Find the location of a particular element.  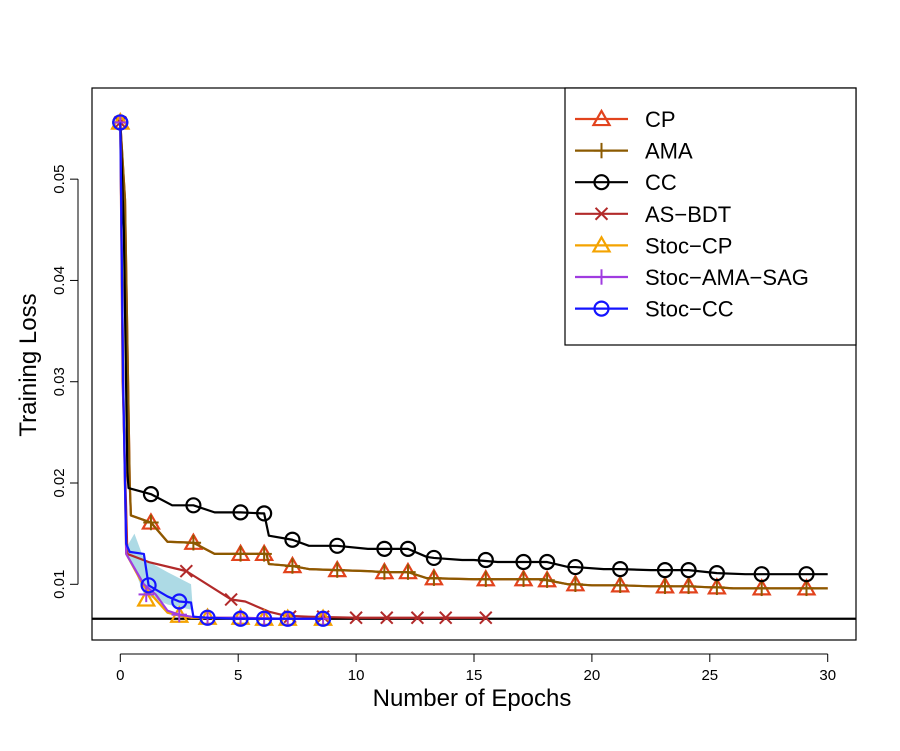

legend-label: AMA is located at coordinates (669, 151).